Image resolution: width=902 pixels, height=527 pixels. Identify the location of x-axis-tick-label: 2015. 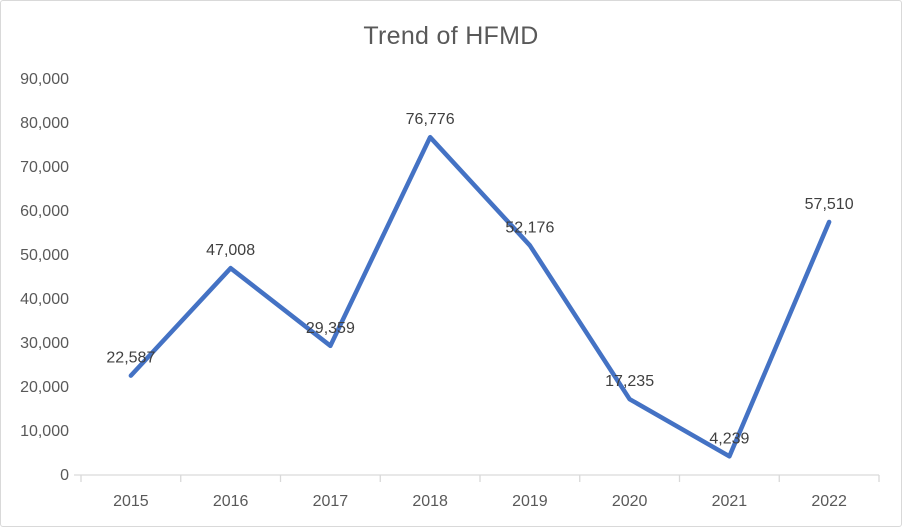
(131, 501).